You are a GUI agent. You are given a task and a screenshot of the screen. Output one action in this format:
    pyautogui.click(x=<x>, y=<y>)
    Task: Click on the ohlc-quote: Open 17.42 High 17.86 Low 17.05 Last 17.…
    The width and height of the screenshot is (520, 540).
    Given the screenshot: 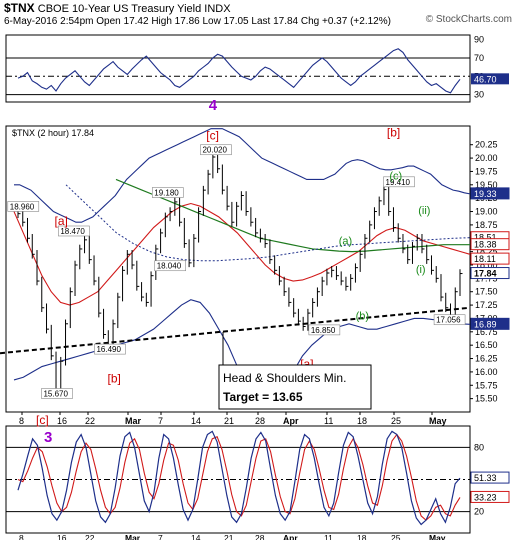 What is the action you would take?
    pyautogui.click(x=243, y=21)
    